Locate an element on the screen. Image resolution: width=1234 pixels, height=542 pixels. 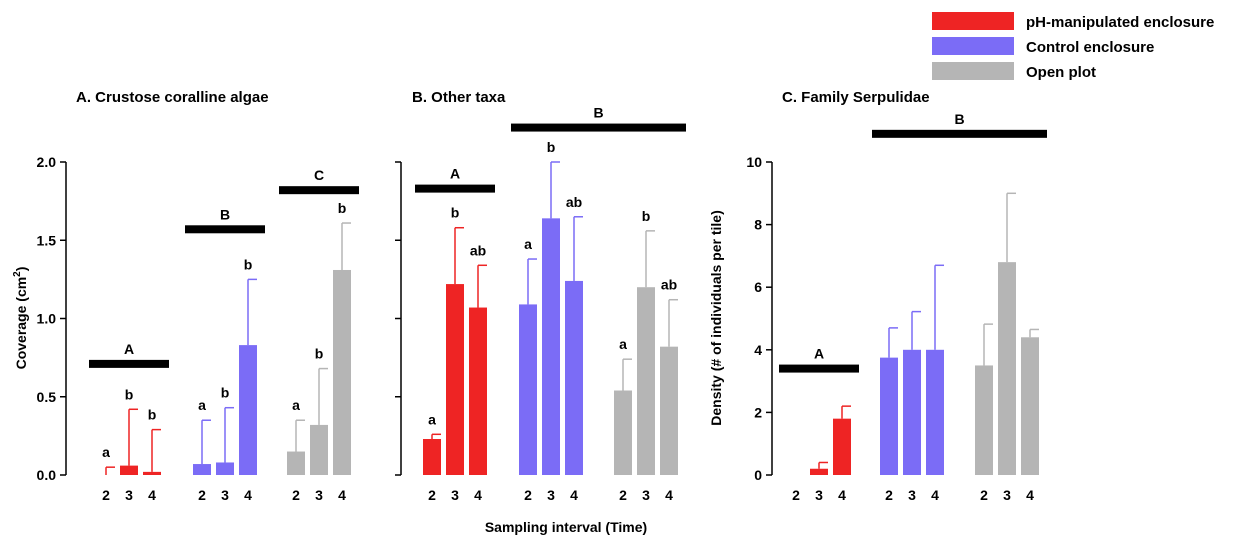
group-bracket-label: C is located at coordinates (319, 175).